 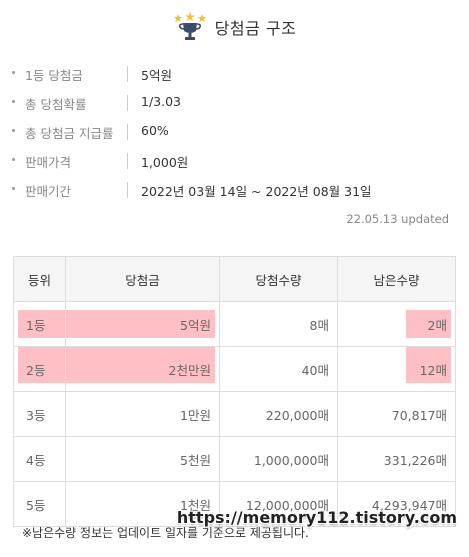 I want to click on table-row: 1등 5억원 8매 2매, so click(x=234, y=324).